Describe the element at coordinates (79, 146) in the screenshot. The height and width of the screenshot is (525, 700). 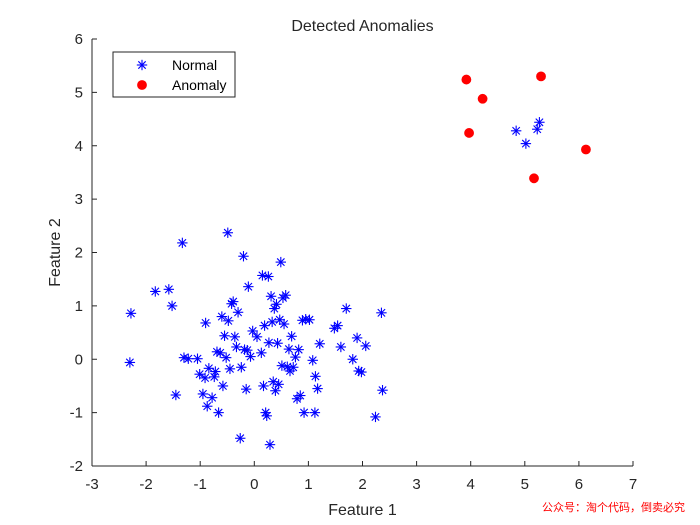
I see `y-tick-label: 4` at that location.